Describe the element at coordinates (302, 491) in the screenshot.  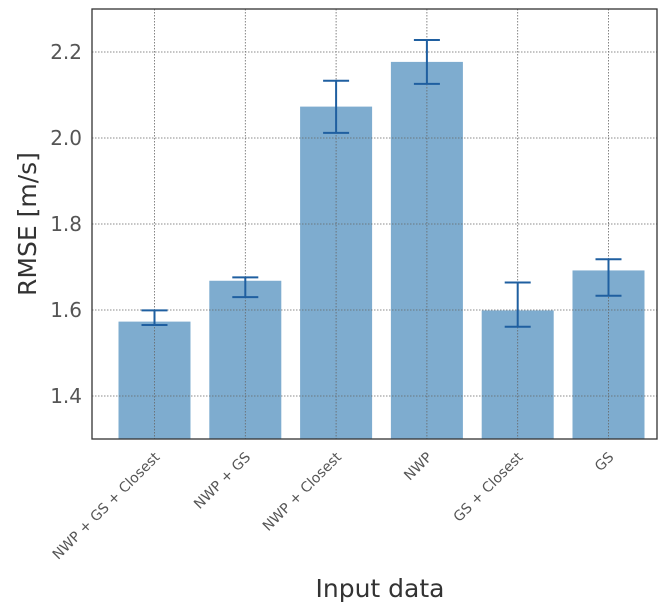
I see `x-tick-label: NWP + Closest` at that location.